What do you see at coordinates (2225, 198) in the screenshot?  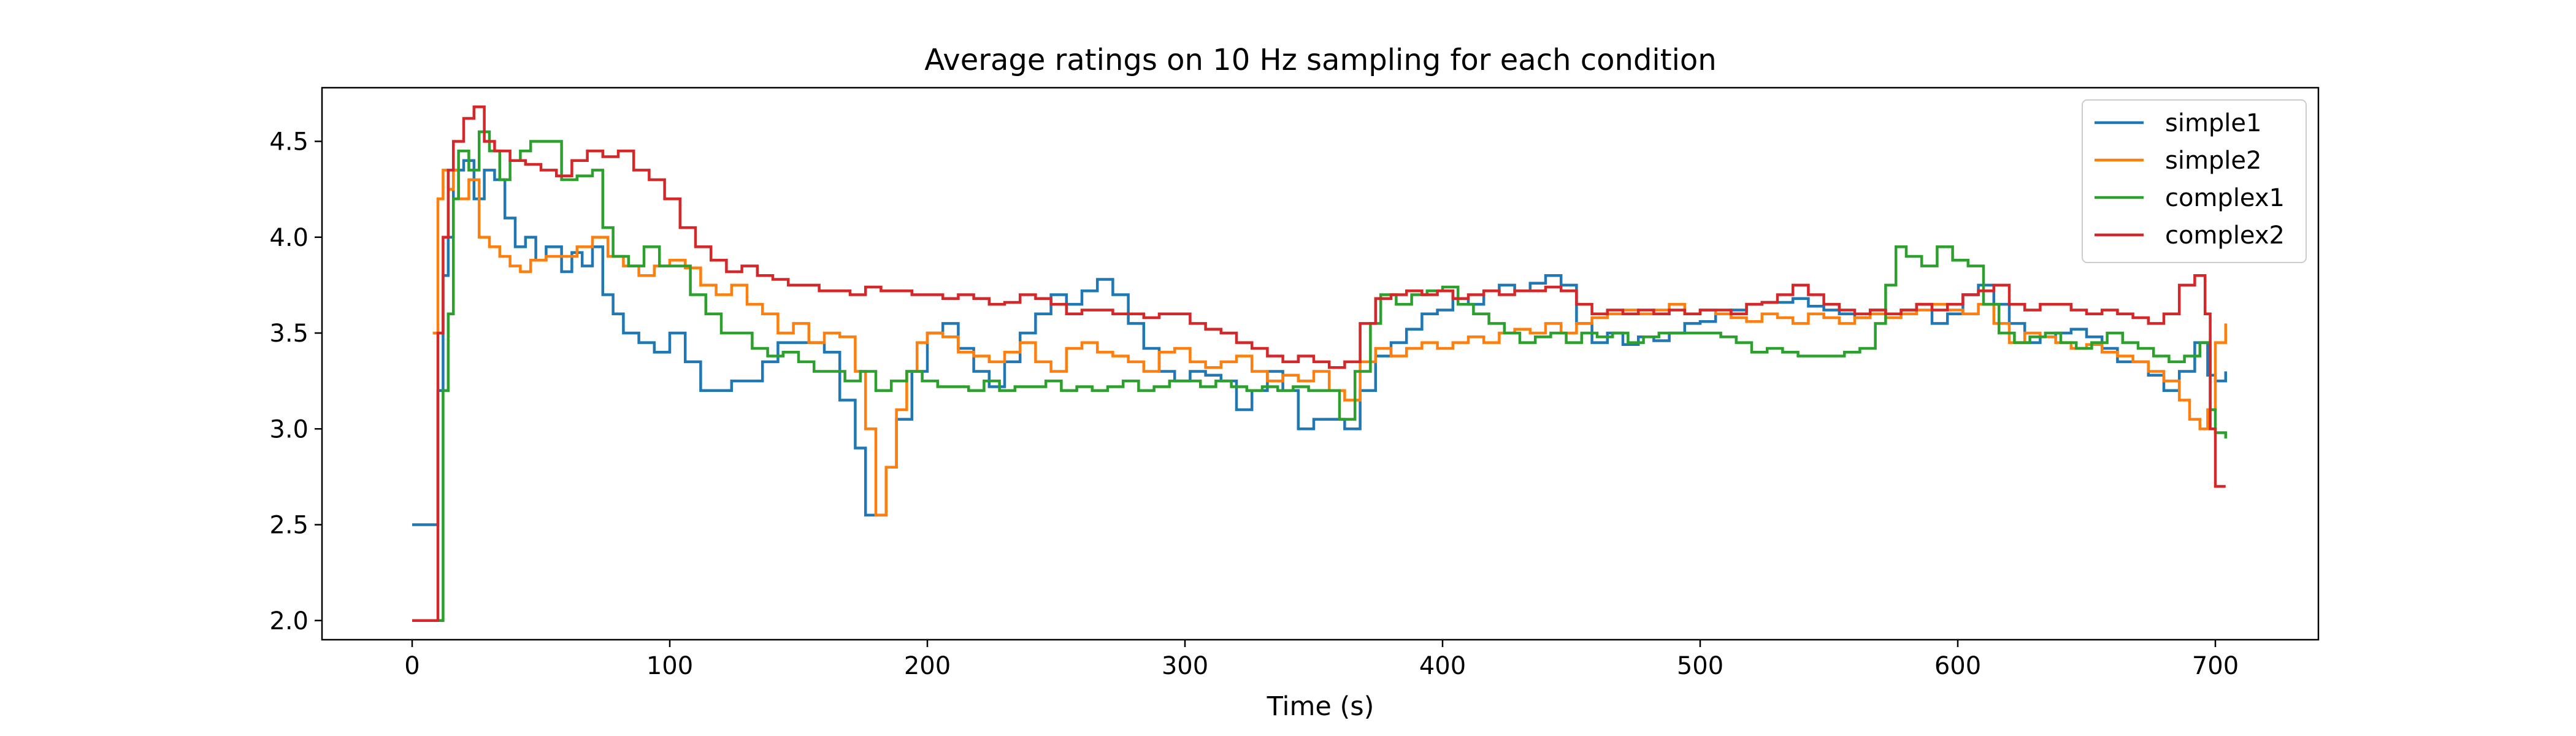 I see `legend-label-complex1: complex1` at bounding box center [2225, 198].